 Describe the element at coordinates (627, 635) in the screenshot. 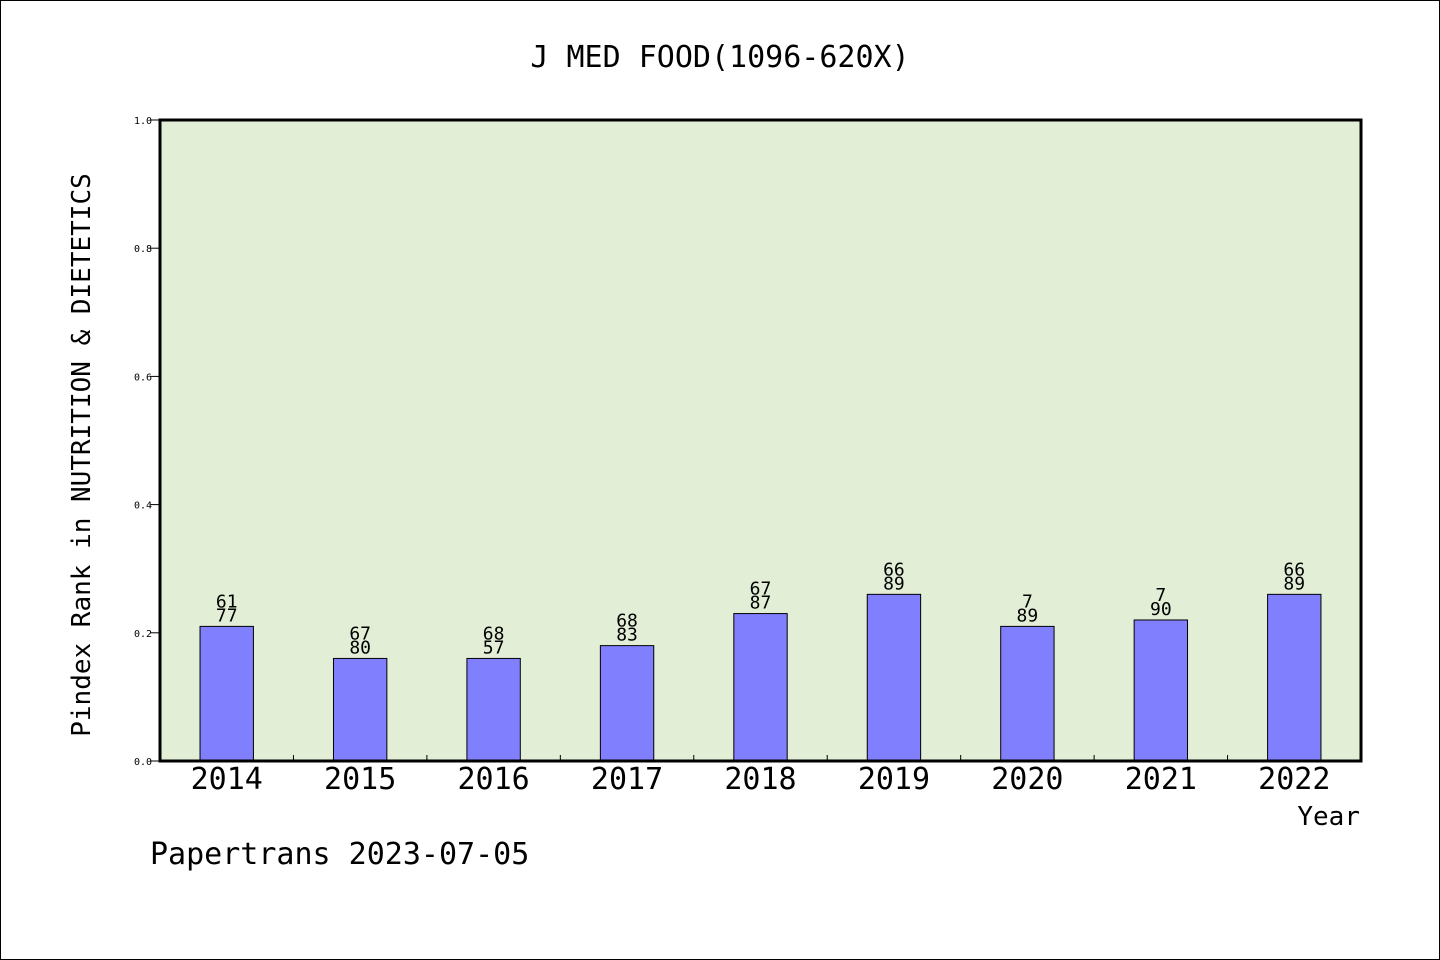

I see `bar-label-bottom: 83` at that location.